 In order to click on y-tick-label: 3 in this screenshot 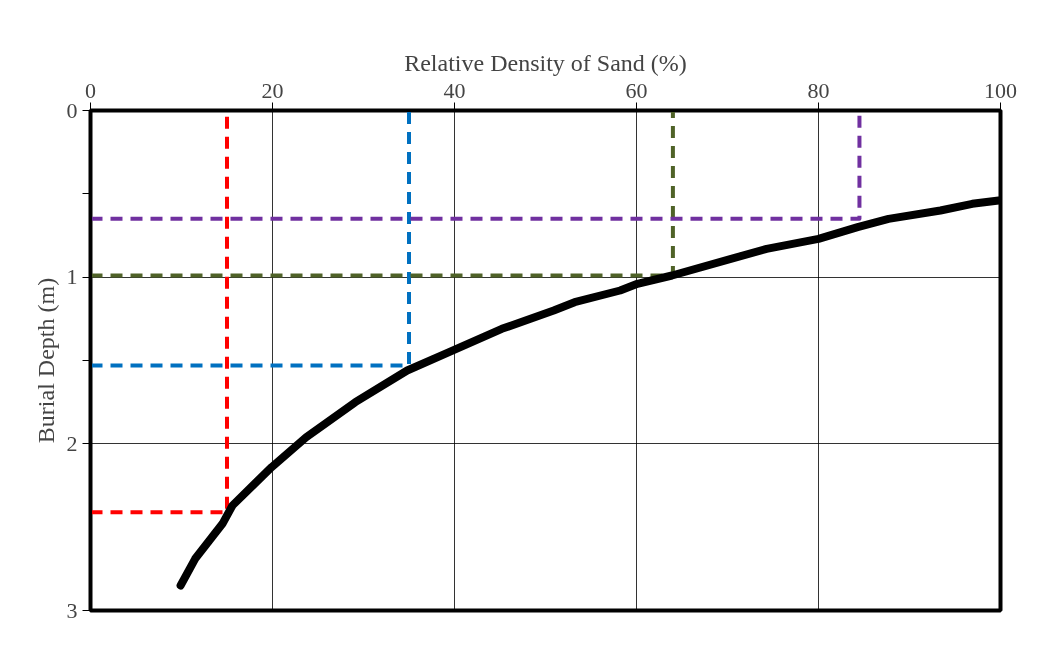, I will do `click(72, 610)`.